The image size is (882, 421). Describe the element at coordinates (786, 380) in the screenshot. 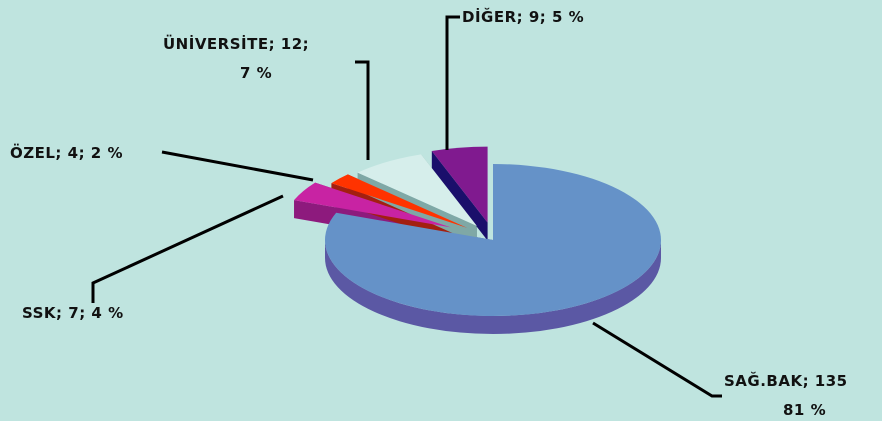

I see `label-saglik-line1: SAĞ.BAK; 135` at that location.